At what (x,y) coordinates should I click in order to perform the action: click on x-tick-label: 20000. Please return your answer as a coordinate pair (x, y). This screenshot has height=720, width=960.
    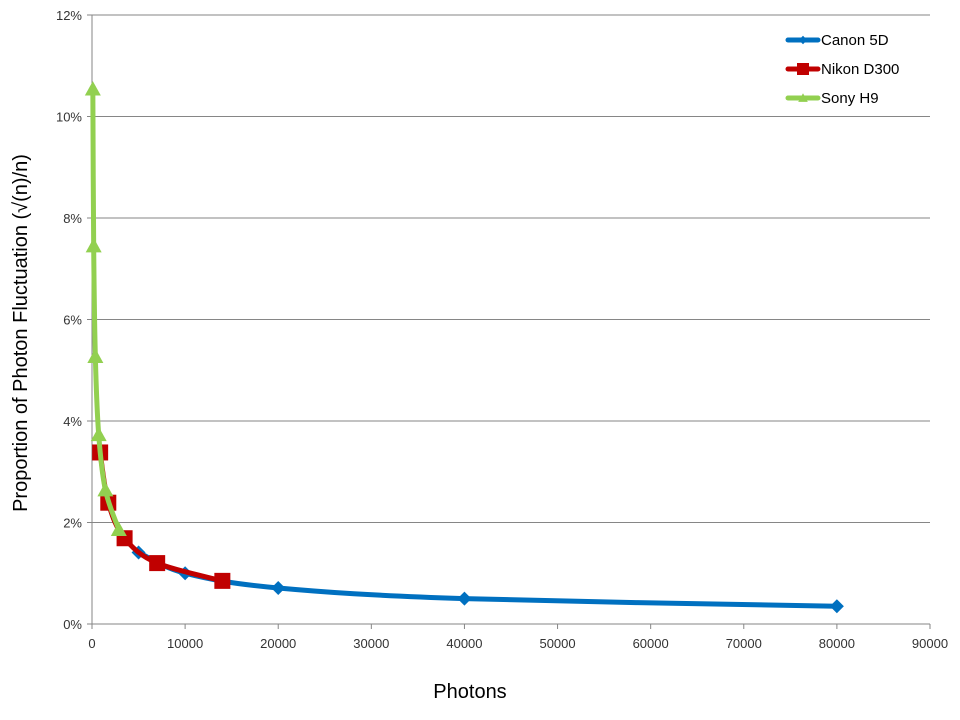
    Looking at the image, I should click on (278, 643).